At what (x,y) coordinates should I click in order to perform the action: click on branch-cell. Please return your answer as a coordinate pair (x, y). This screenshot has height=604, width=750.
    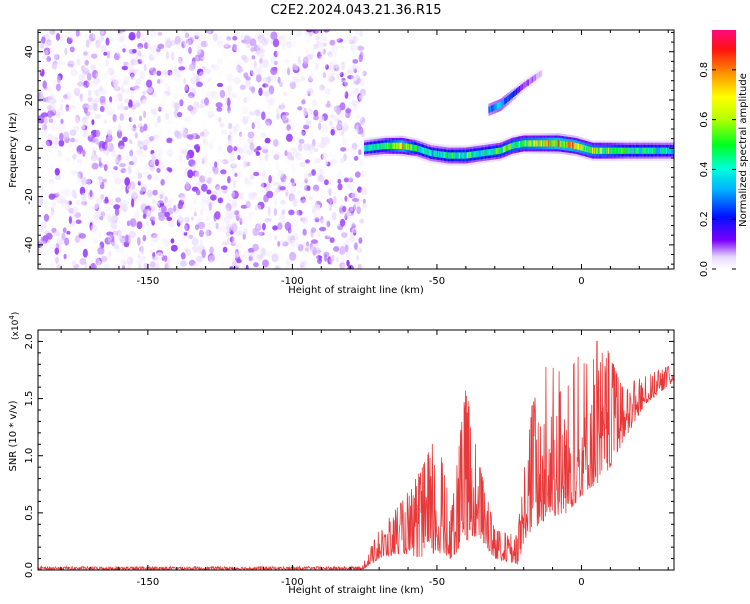
    Looking at the image, I should click on (514, 94).